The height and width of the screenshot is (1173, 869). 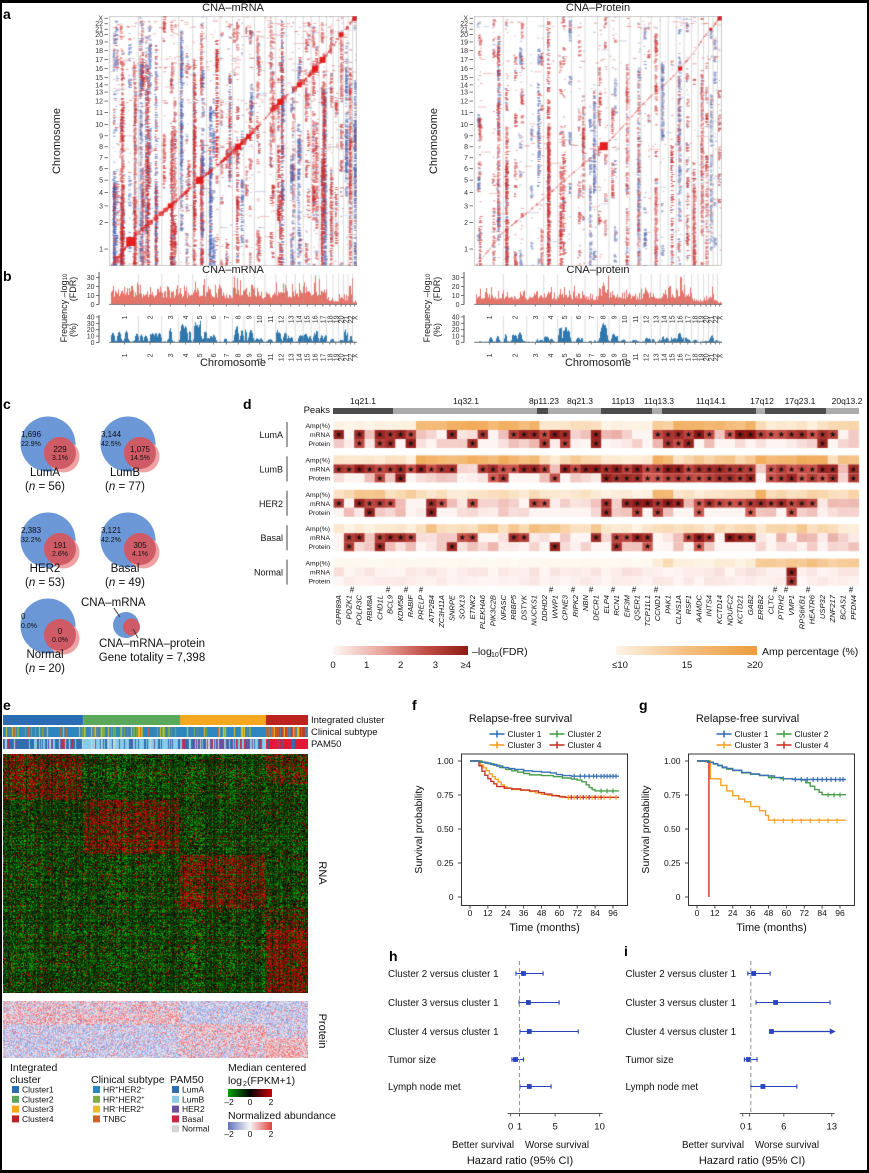 I want to click on svg-text: (FPKM+1), so click(x=271, y=1081).